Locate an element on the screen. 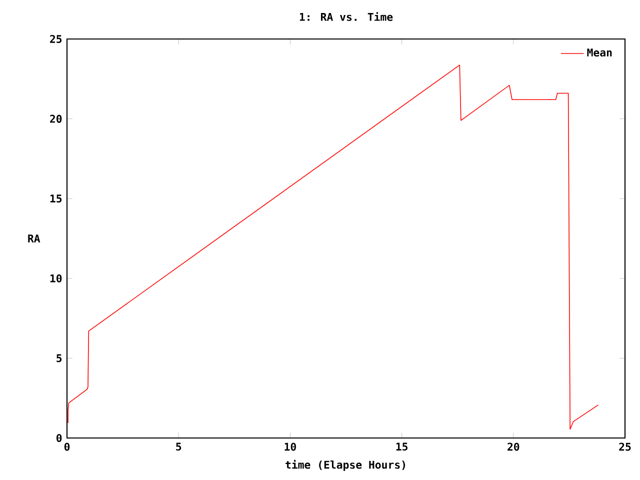 The height and width of the screenshot is (480, 640). y-axis-title: RA is located at coordinates (34, 238).